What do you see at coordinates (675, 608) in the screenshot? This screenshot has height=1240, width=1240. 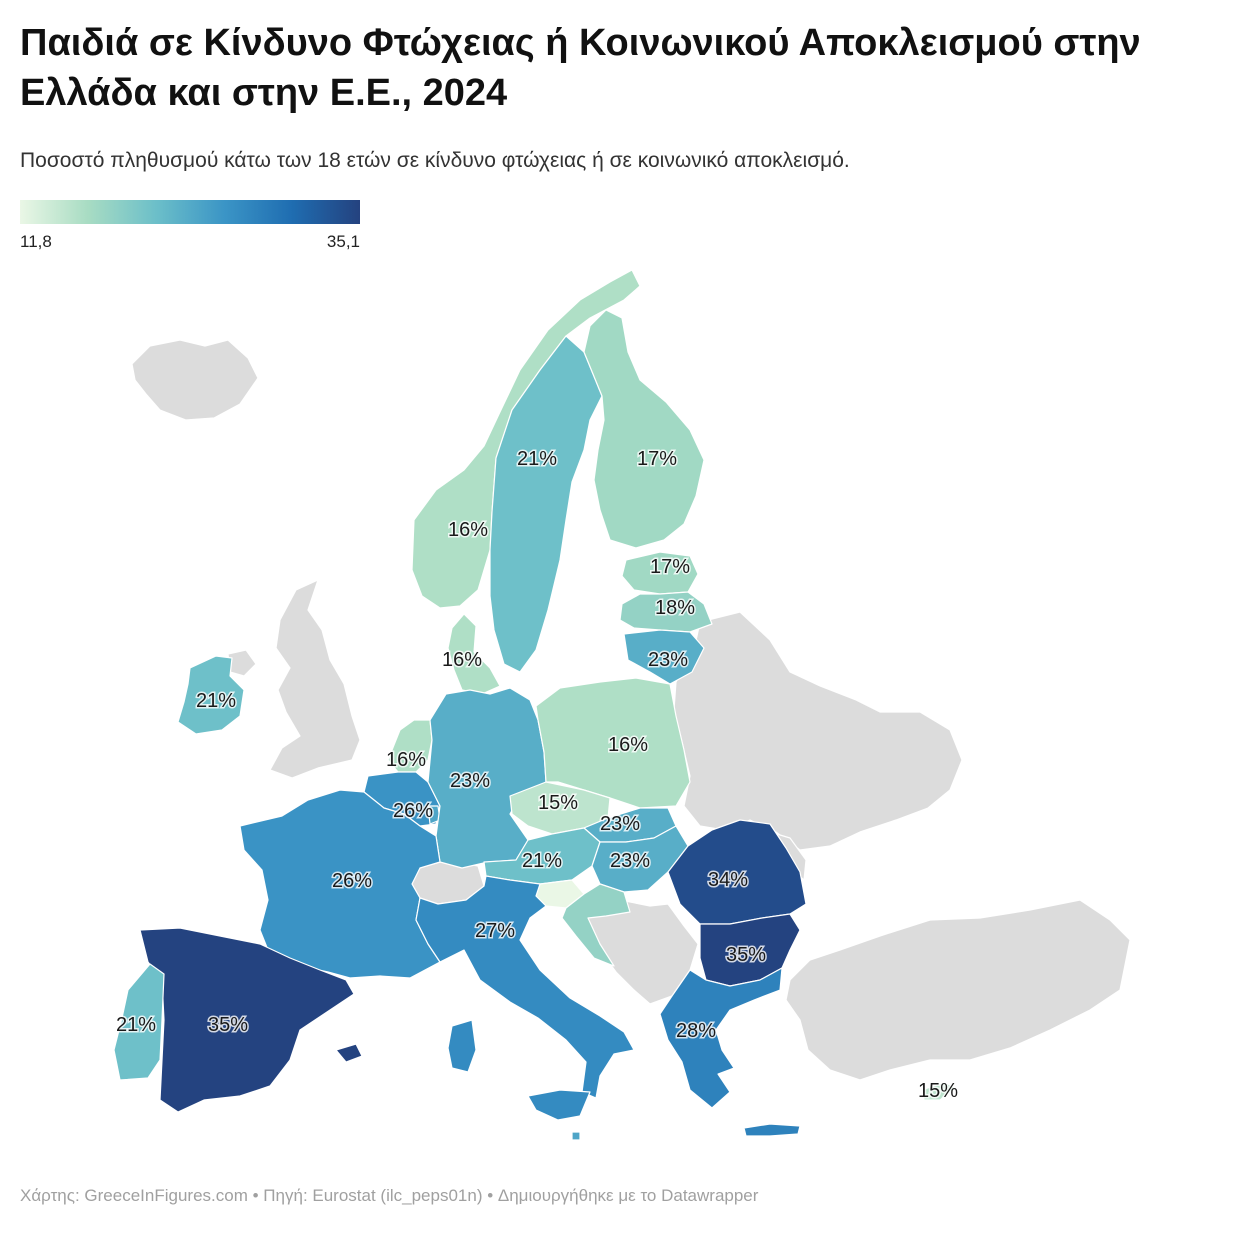 I see `label-latvia: 18%` at bounding box center [675, 608].